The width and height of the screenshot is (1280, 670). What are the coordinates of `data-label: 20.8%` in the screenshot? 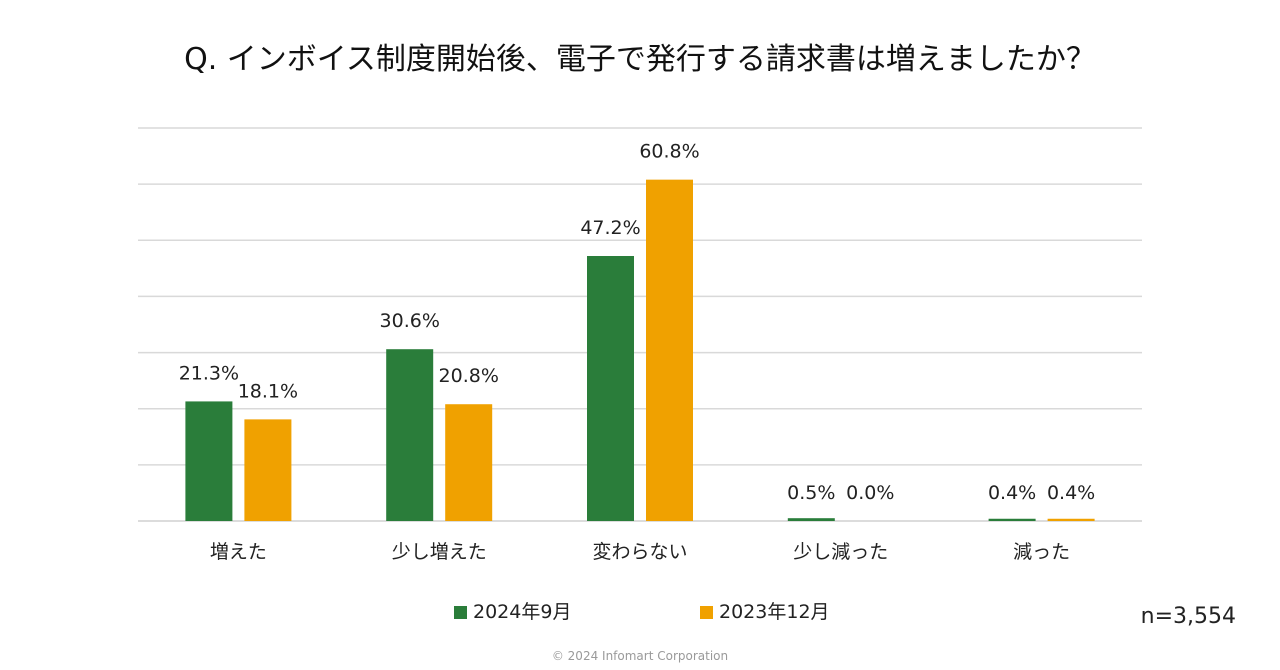 It's located at (469, 376).